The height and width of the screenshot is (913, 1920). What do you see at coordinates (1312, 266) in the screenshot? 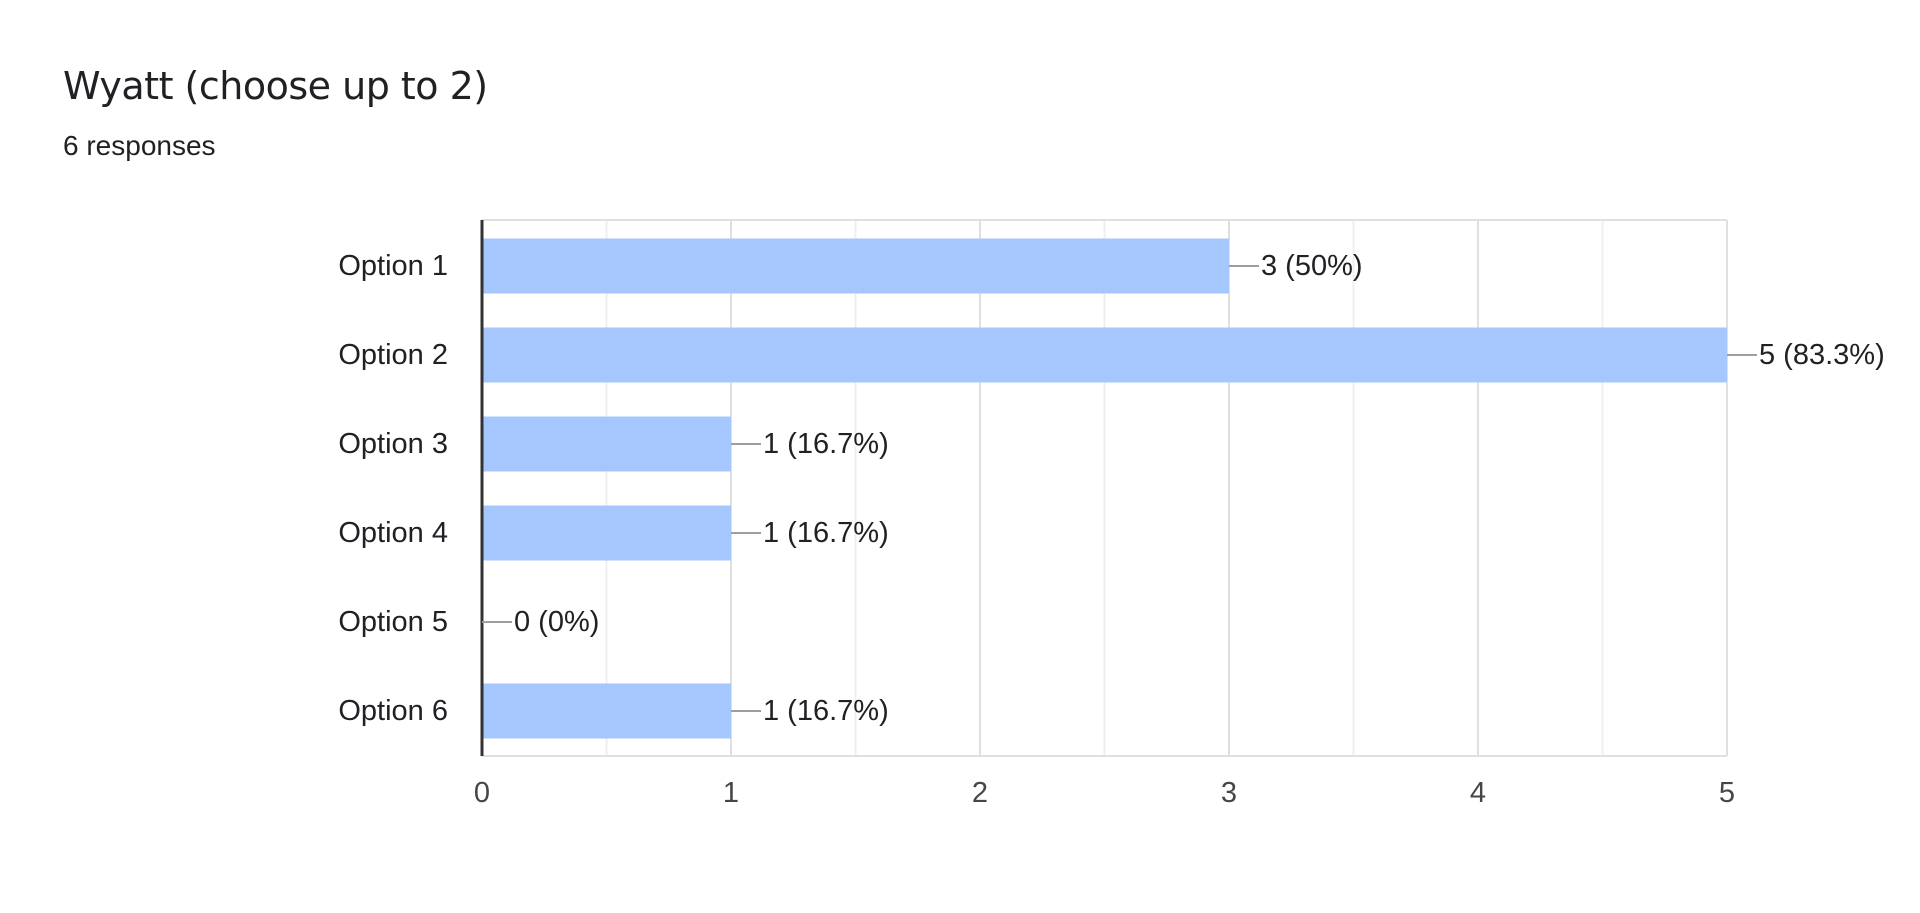
I see `data-label: 3 (50%)` at bounding box center [1312, 266].